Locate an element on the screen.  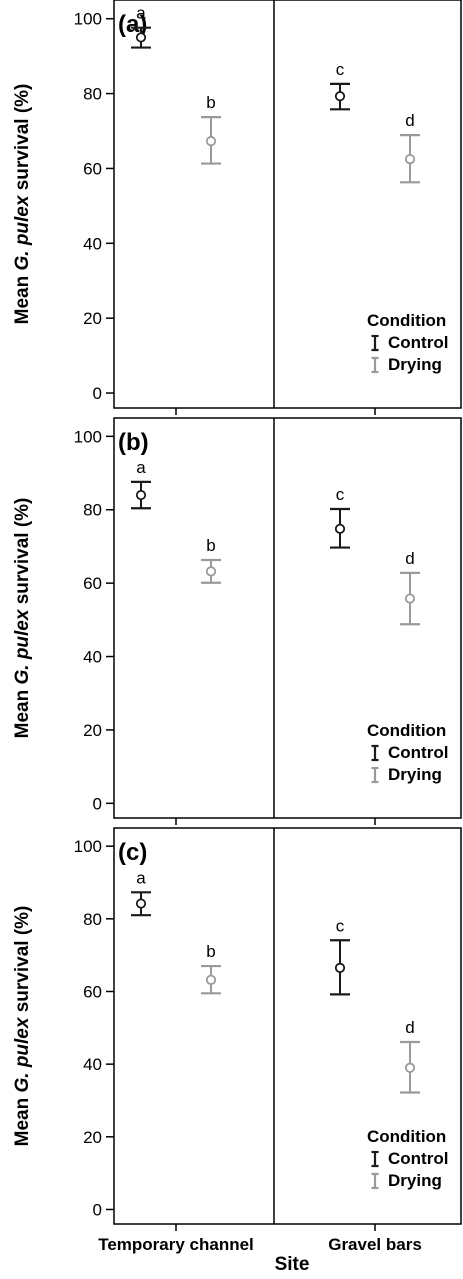
x-tick-label: Temporary channel is located at coordinates (176, 1244).